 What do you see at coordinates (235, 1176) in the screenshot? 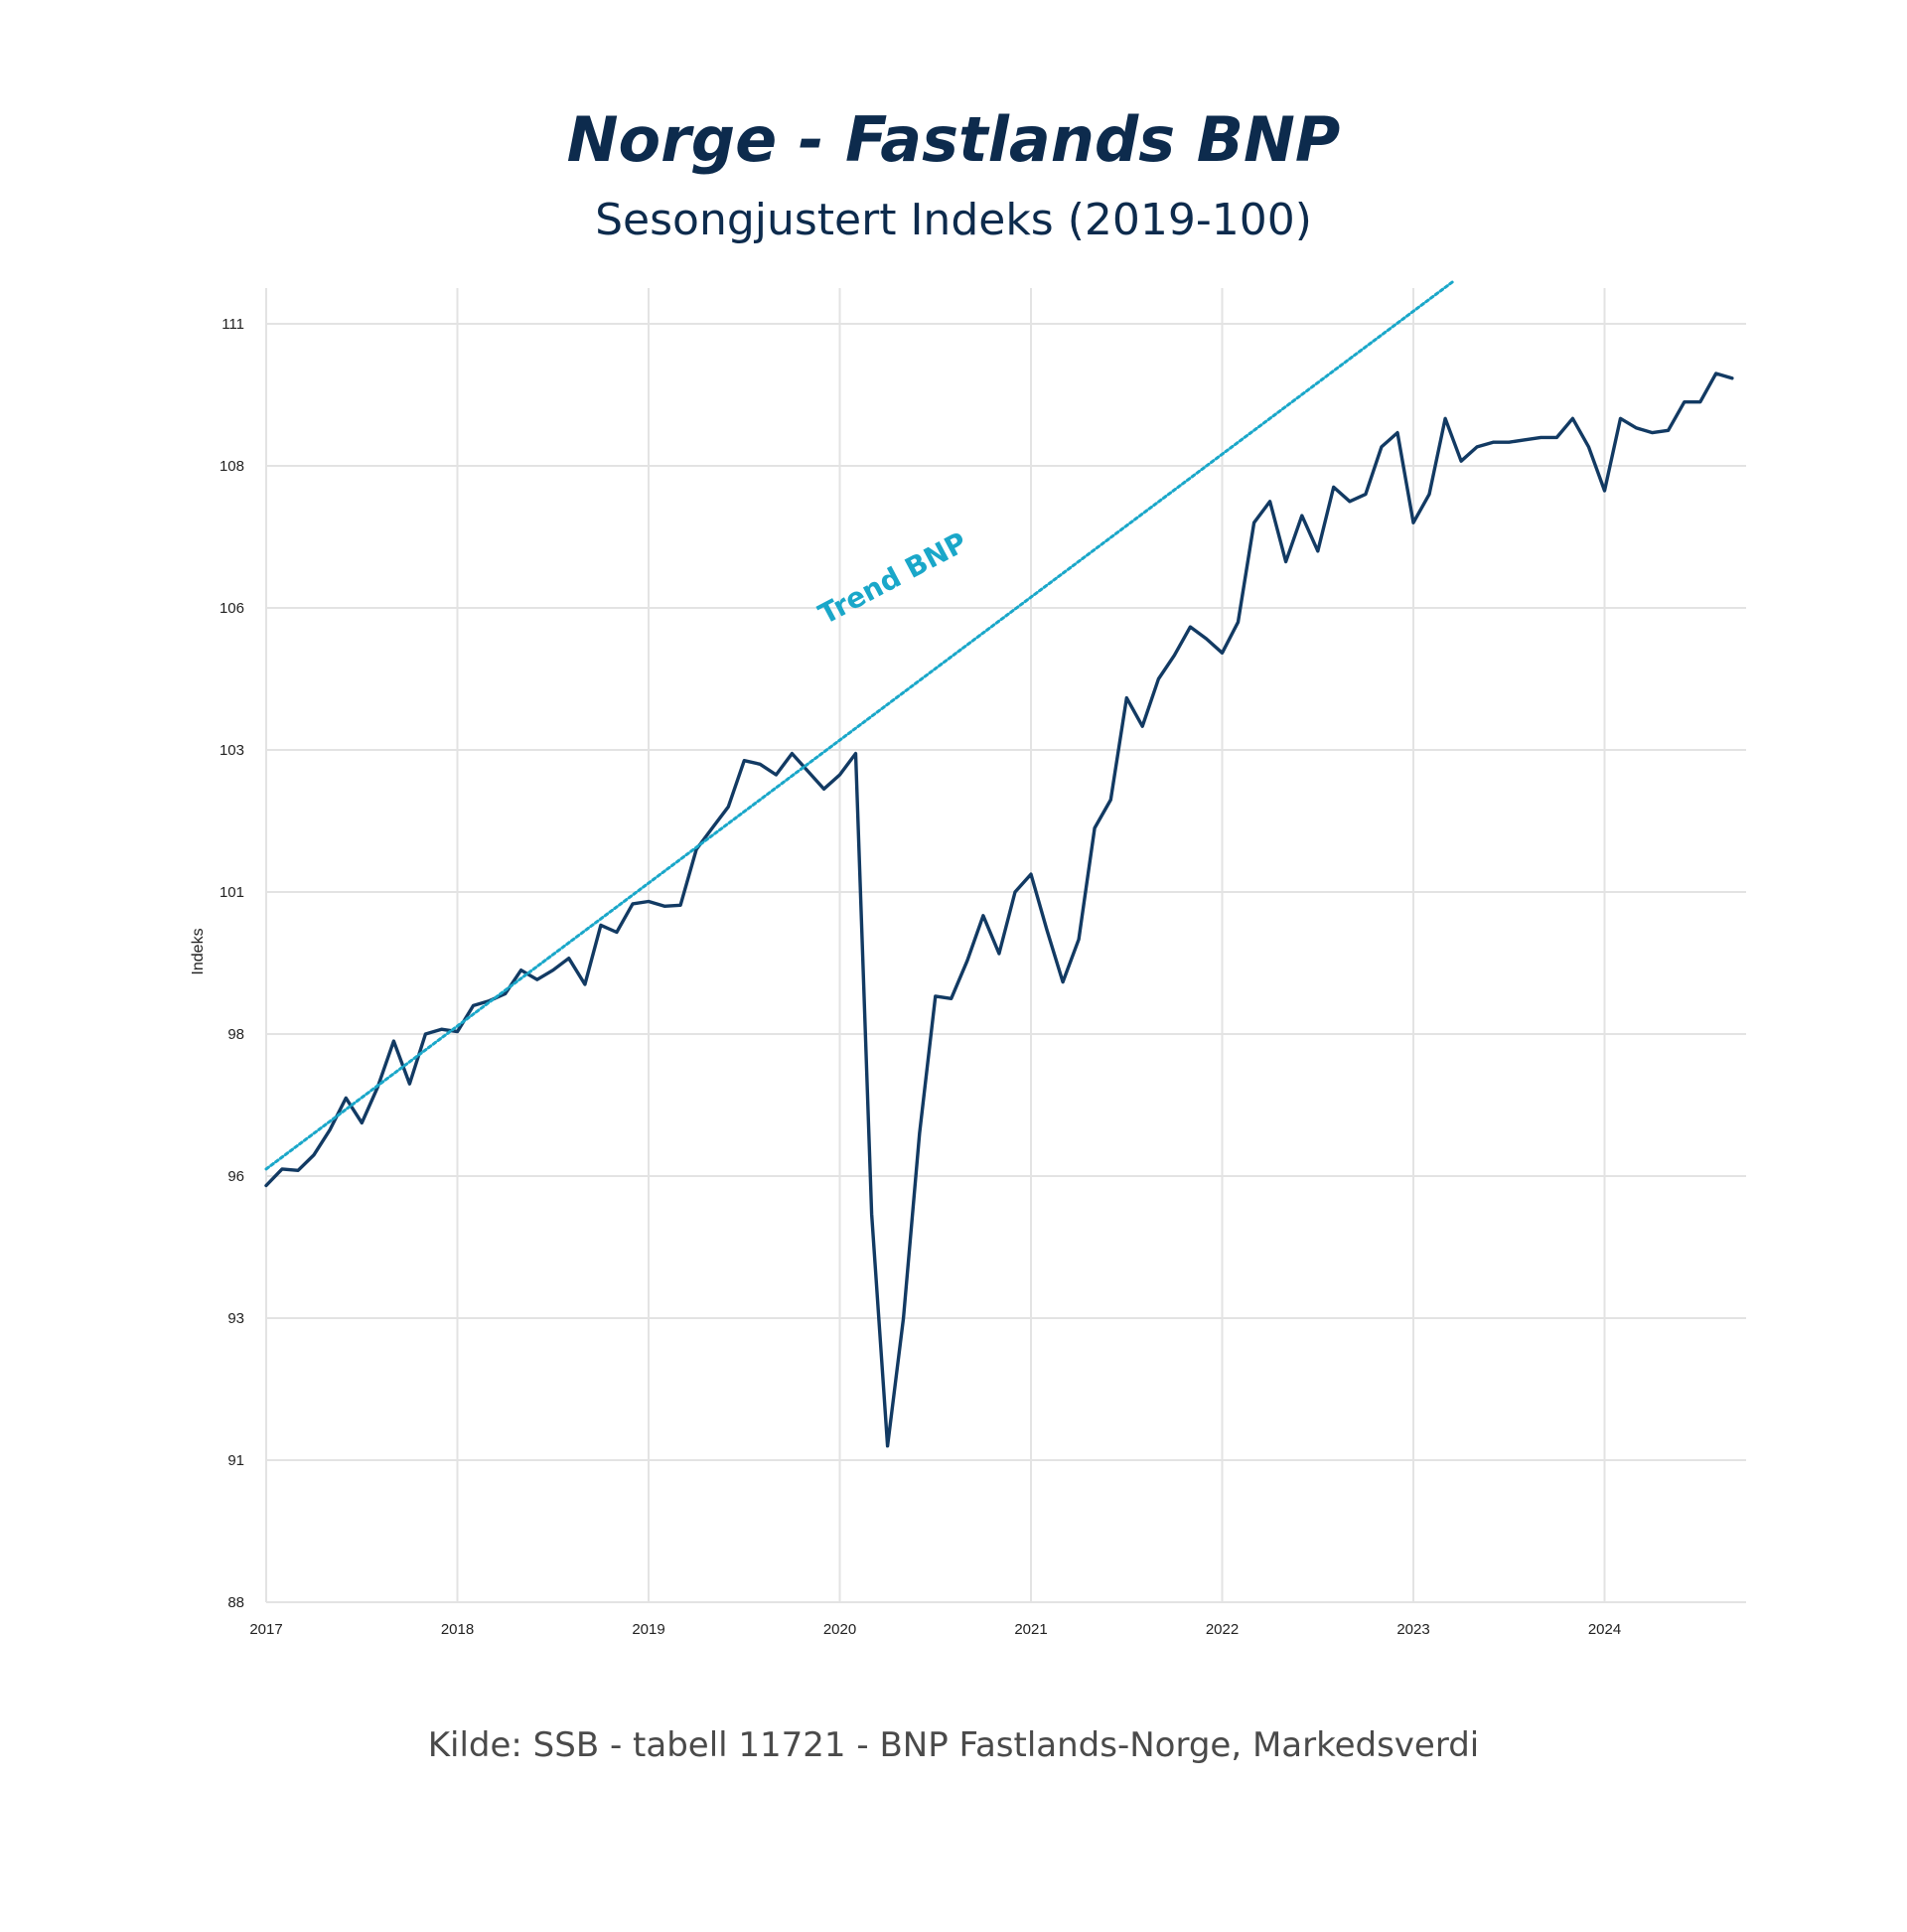
I see `y-tick-label: 96` at bounding box center [235, 1176].